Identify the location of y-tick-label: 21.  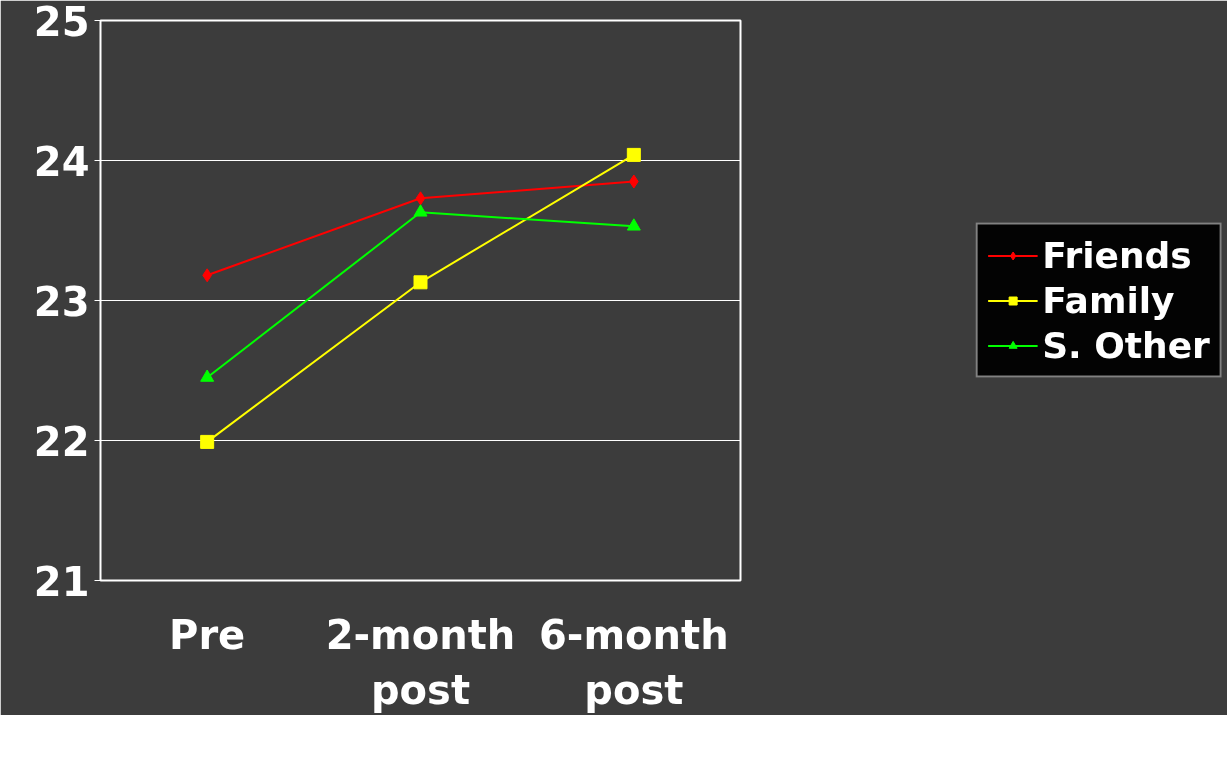
(61, 581).